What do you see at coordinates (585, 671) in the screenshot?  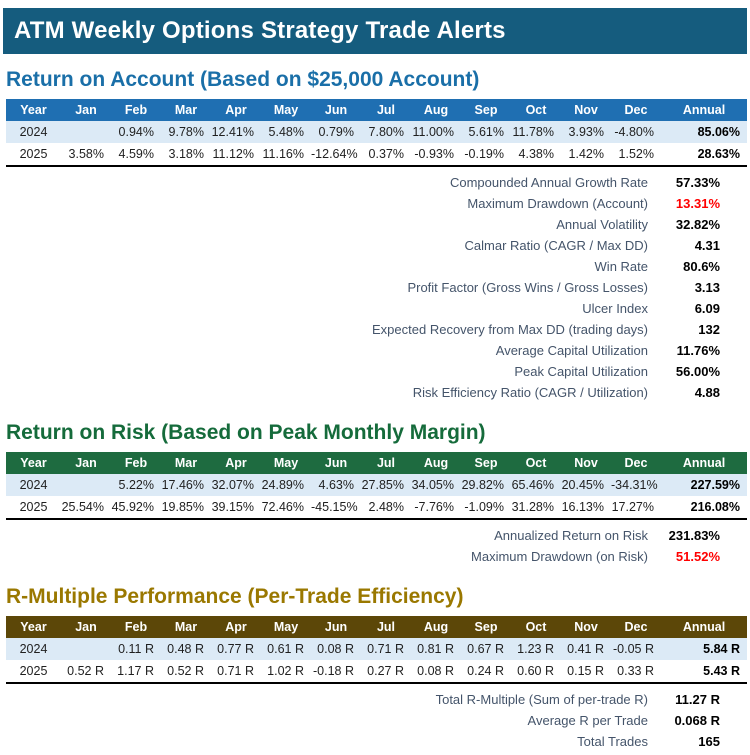 I see `cell-nov: 0.15 R` at bounding box center [585, 671].